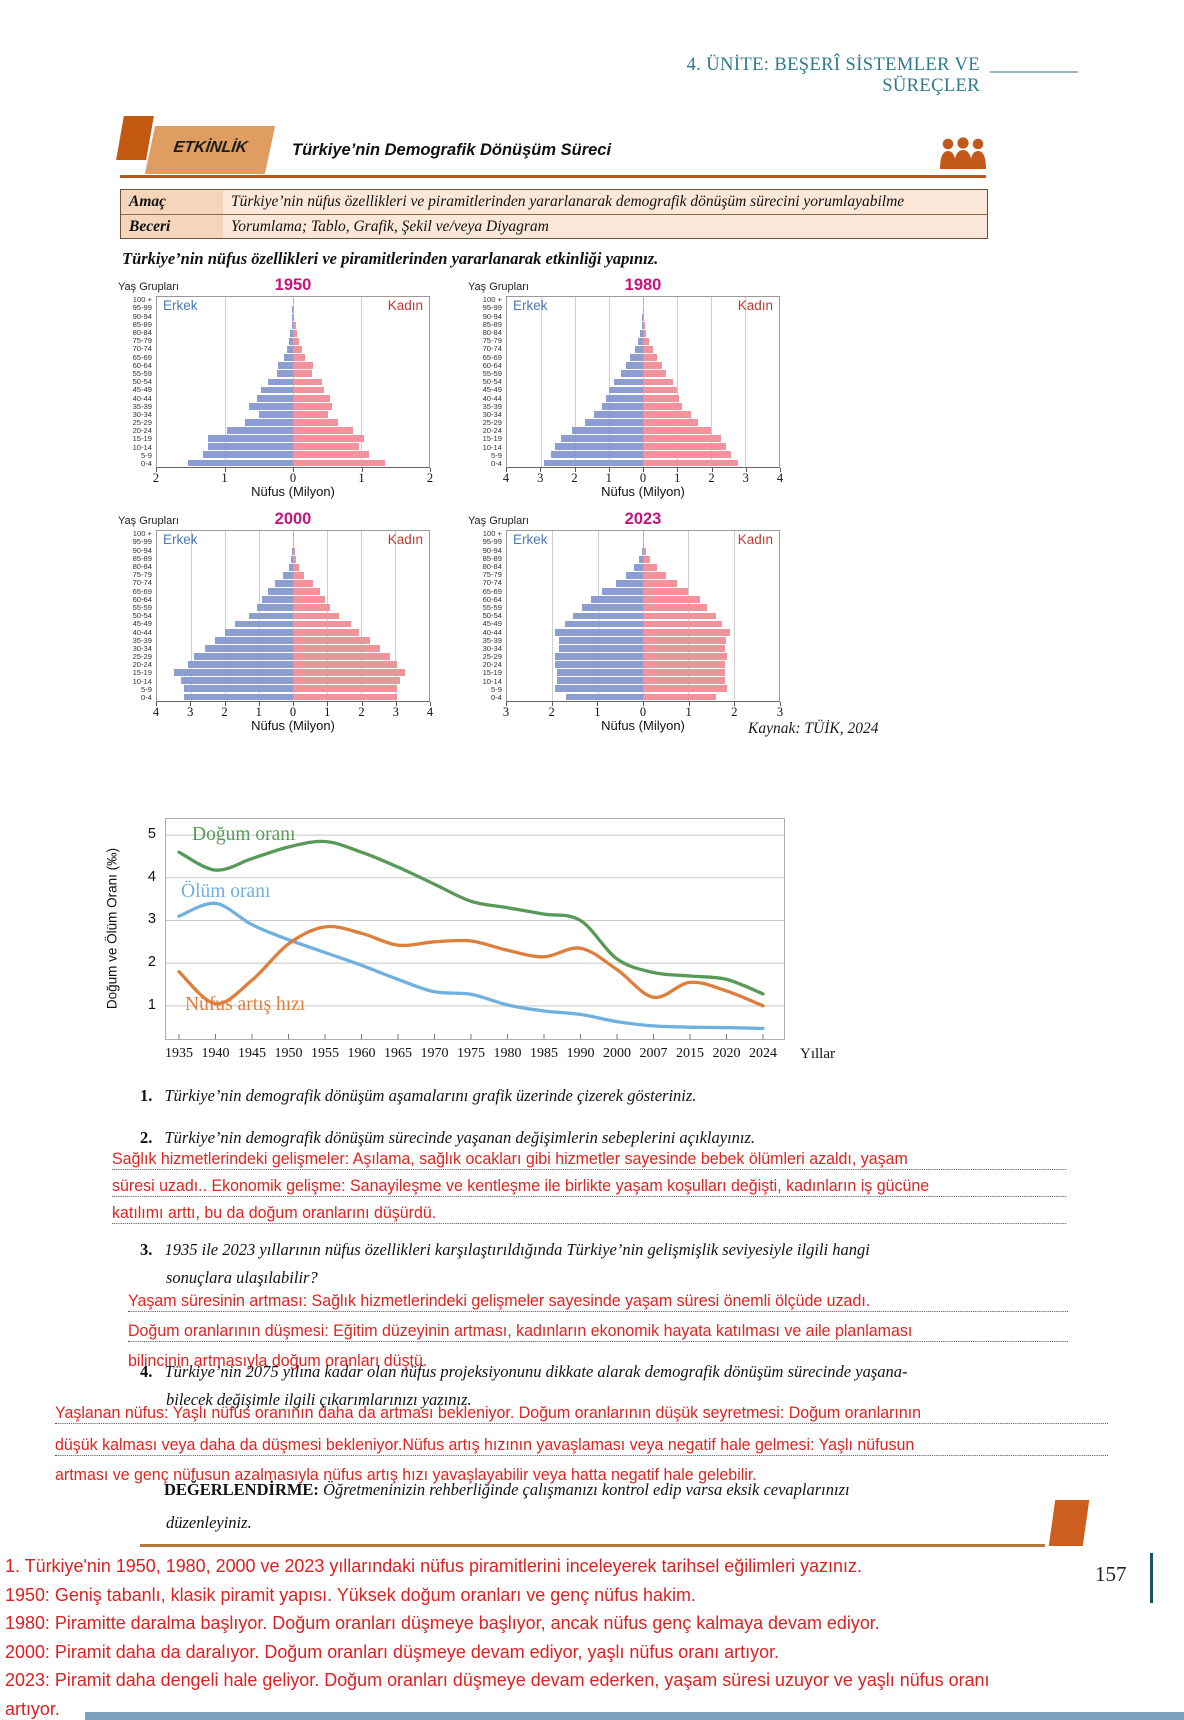 The image size is (1184, 1720). I want to click on x-tick-label: 3, so click(190, 712).